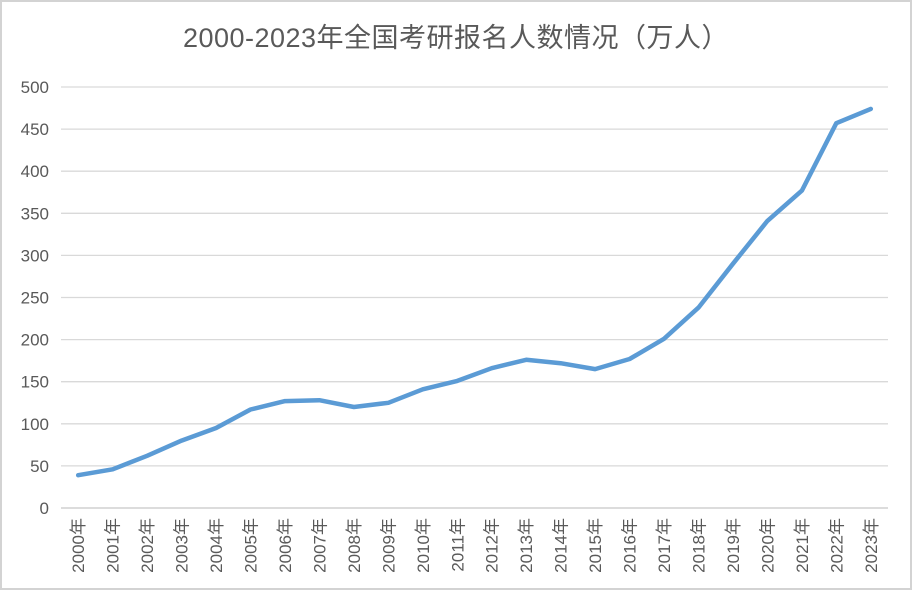 Image resolution: width=912 pixels, height=590 pixels. What do you see at coordinates (44, 508) in the screenshot?
I see `y-axis-tick-label: 0` at bounding box center [44, 508].